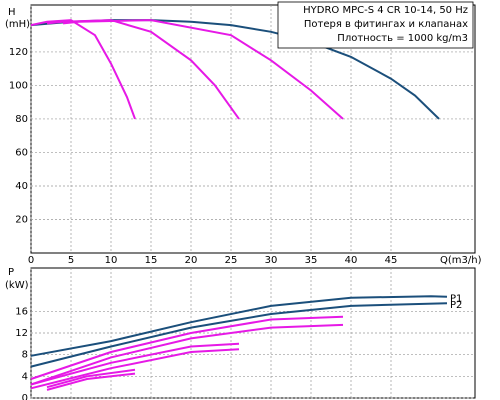  I want to click on y-tick-label: 20, so click(21, 219).